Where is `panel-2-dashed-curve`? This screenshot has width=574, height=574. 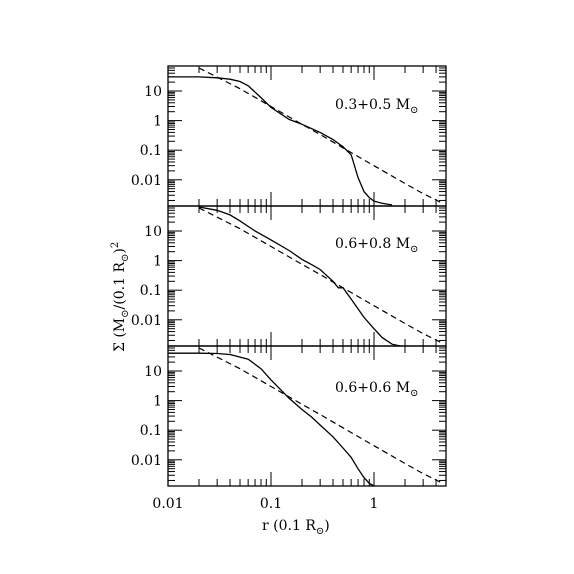 panel-2-dashed-curve is located at coordinates (320, 275).